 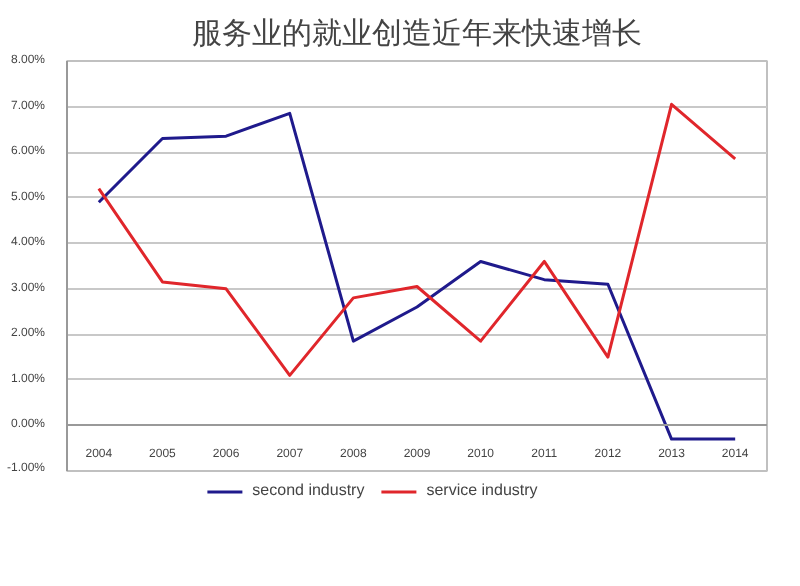 What do you see at coordinates (482, 490) in the screenshot?
I see `legend-label: service industry` at bounding box center [482, 490].